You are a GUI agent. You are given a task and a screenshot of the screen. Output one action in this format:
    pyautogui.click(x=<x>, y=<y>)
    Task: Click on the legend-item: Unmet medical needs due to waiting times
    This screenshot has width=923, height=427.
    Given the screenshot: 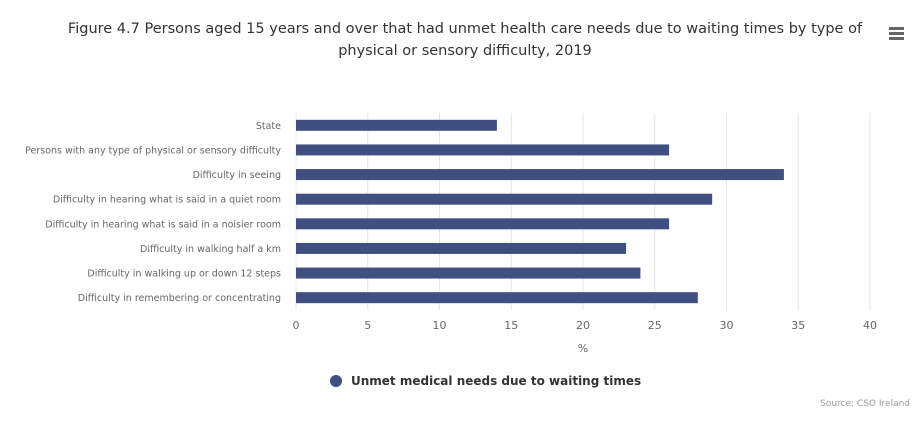 What is the action you would take?
    pyautogui.click(x=485, y=381)
    